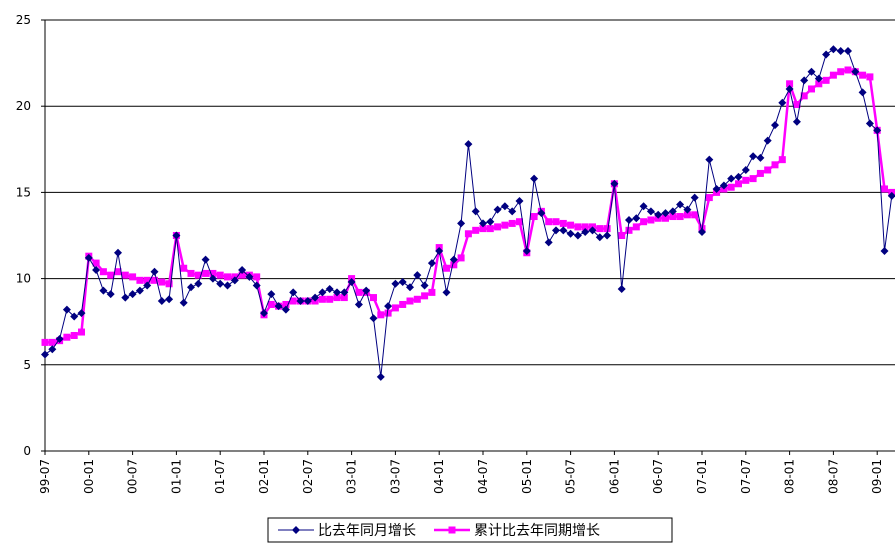 The height and width of the screenshot is (552, 895). Describe the element at coordinates (702, 476) in the screenshot. I see `x-tick-label: 07-01` at that location.